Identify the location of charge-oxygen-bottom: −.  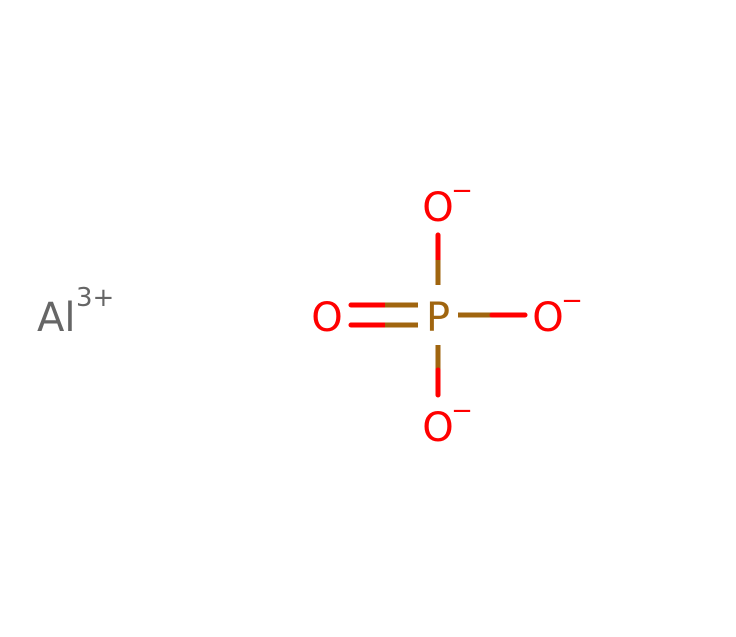
(462, 411).